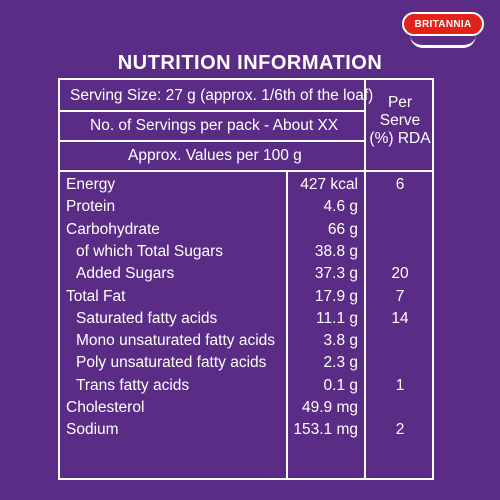 Image resolution: width=500 pixels, height=500 pixels. I want to click on nutrient-value: 3.8 g, so click(340, 341).